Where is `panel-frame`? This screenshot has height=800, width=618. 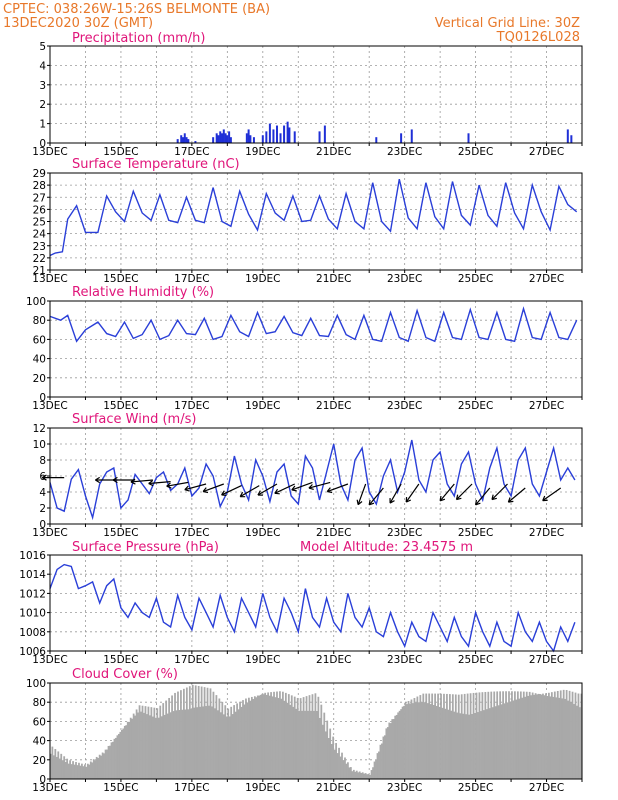
panel-frame is located at coordinates (316, 603).